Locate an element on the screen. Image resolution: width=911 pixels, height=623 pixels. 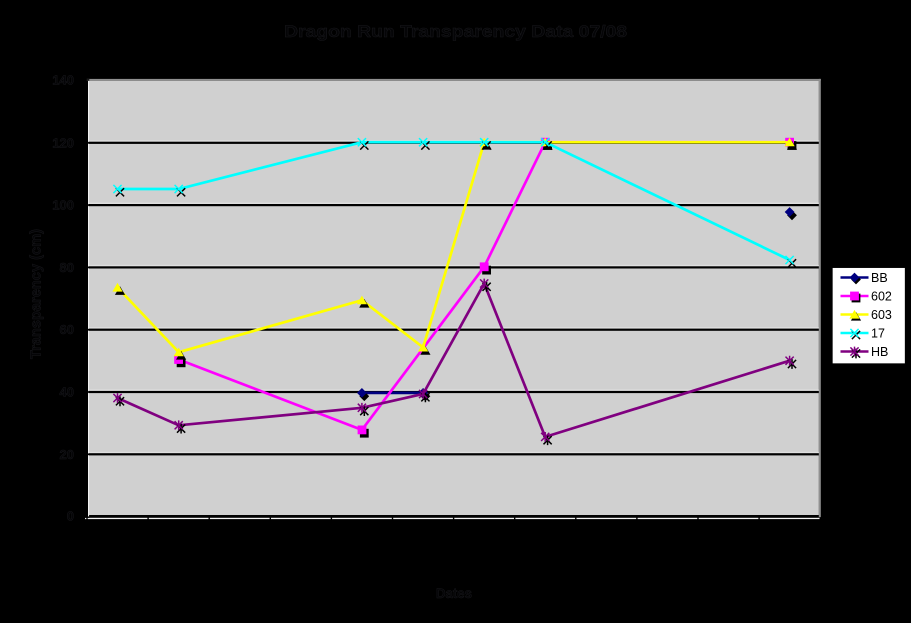
svg-text: Transparency (cm) is located at coordinates (36, 294).